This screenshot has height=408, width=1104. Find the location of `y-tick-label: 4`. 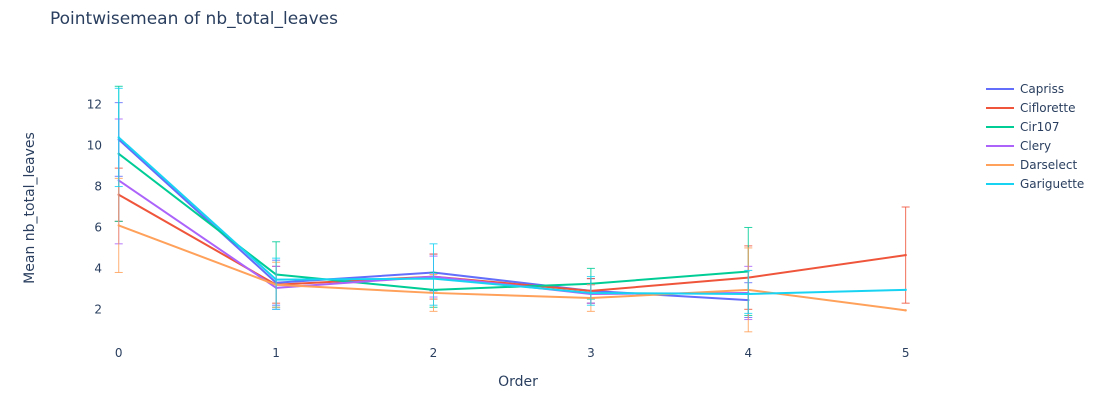

y-tick-label: 4 is located at coordinates (98, 268).